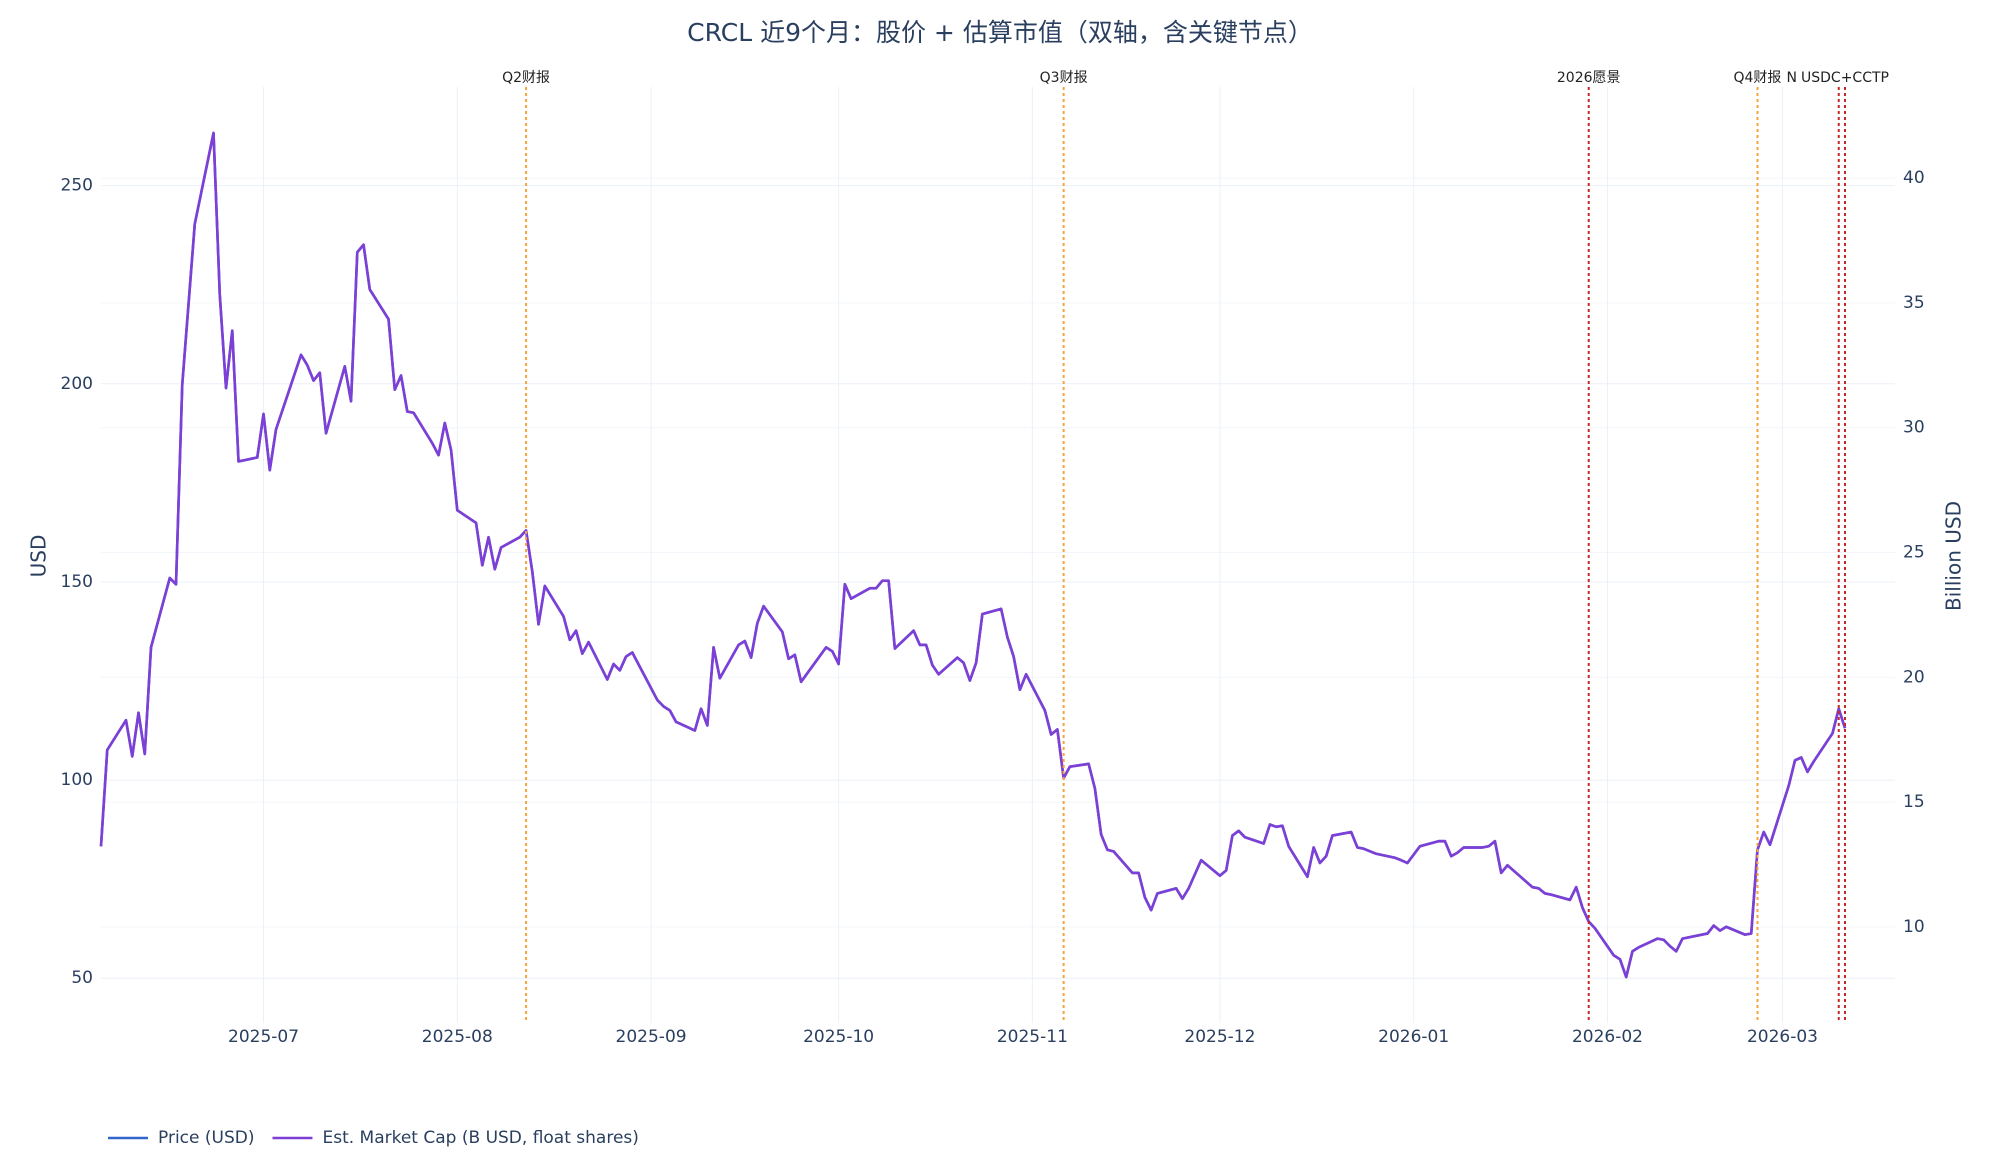  I want to click on event-label: 2026愿景, so click(1589, 78).